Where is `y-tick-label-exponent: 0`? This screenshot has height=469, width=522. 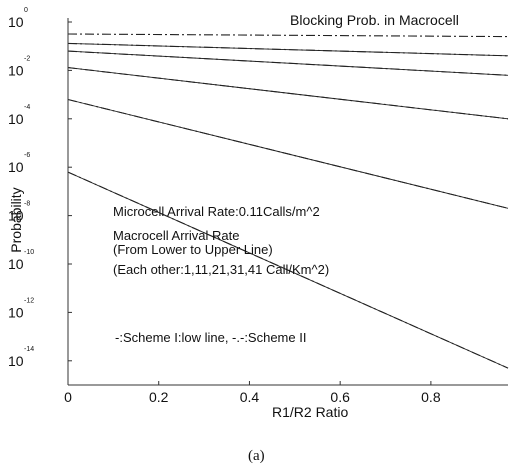
y-tick-label-exponent: 0 is located at coordinates (26, 10).